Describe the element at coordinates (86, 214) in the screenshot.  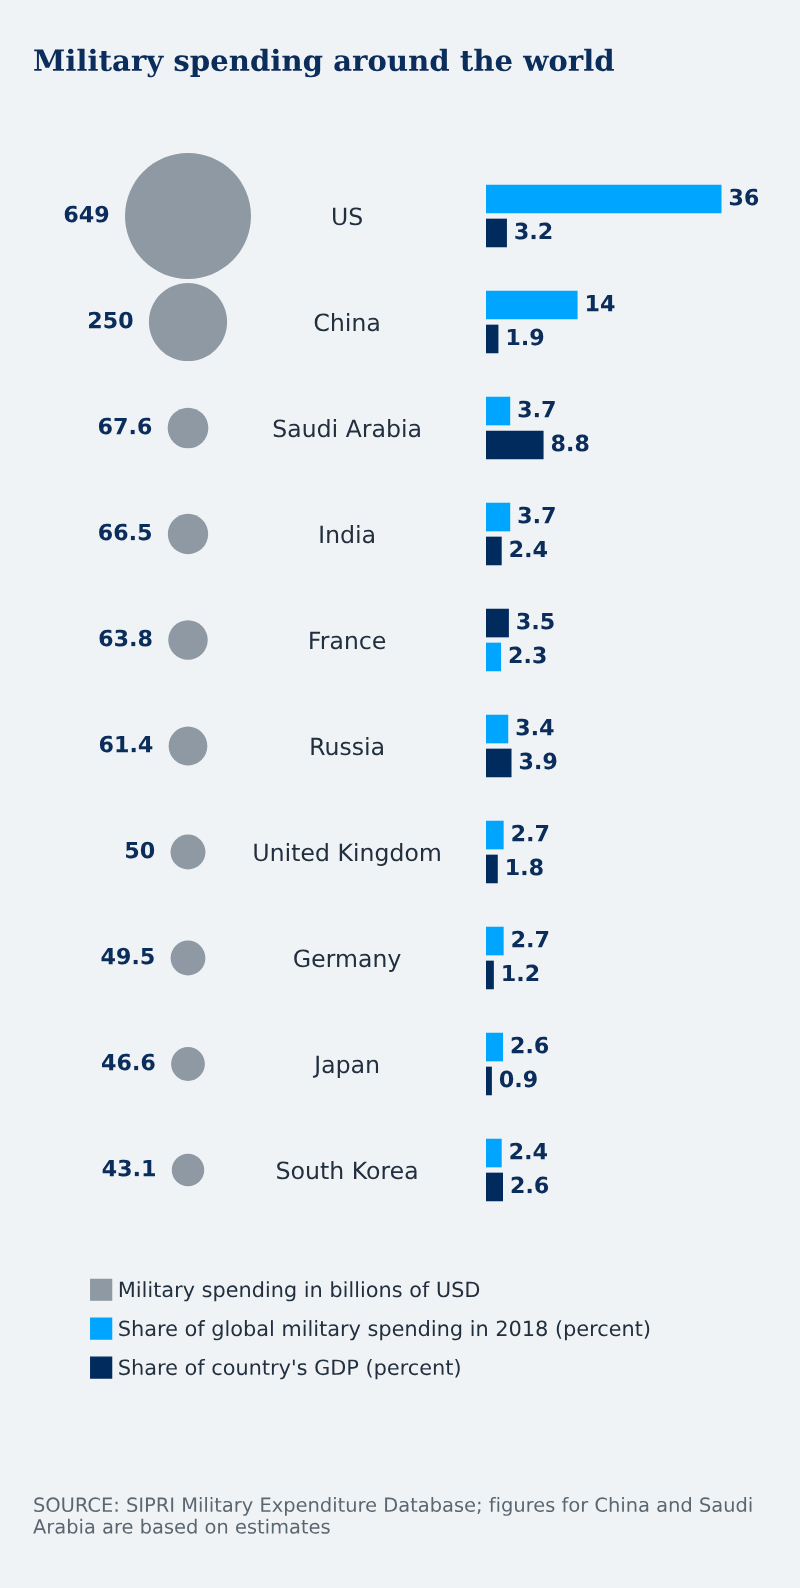
I see `data-label: 649` at that location.